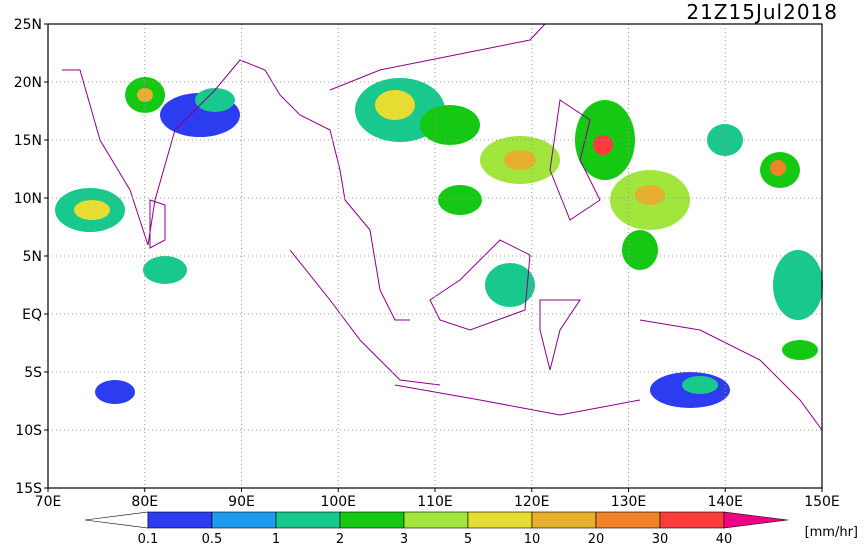 This screenshot has height=548, width=864. Describe the element at coordinates (33, 373) in the screenshot. I see `lat-label: 5S` at that location.